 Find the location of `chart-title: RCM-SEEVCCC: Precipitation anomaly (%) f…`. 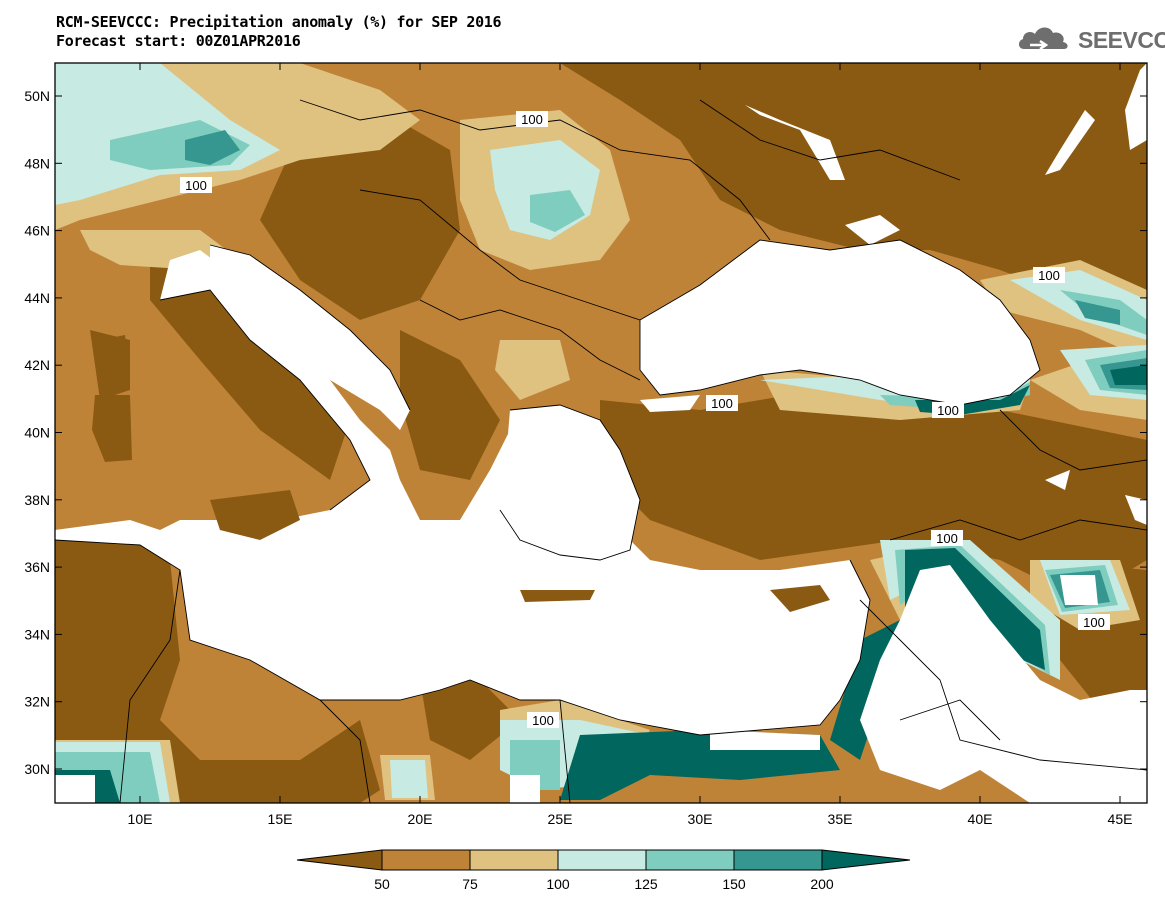

chart-title: RCM-SEEVCCC: Precipitation anomaly (%) f… is located at coordinates (279, 22).